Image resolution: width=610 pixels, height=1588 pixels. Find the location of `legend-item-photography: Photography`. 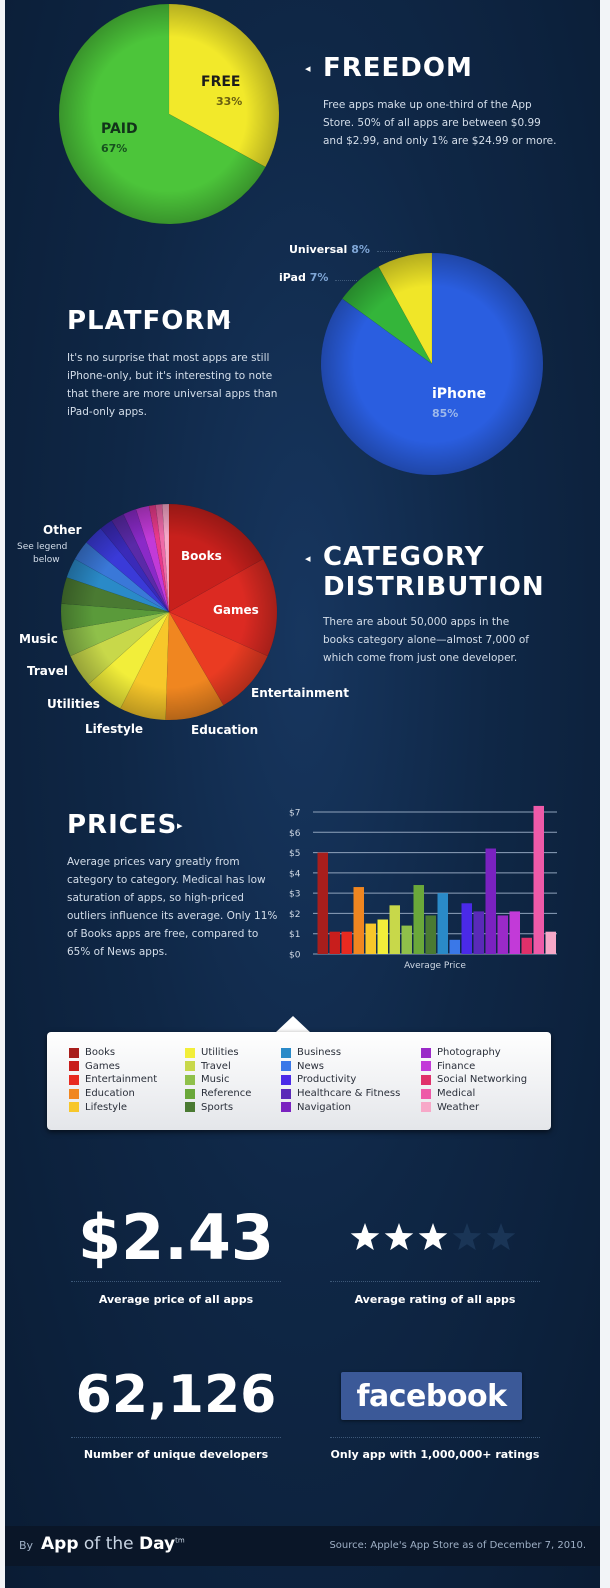

legend-item-photography: Photography is located at coordinates (474, 1053).